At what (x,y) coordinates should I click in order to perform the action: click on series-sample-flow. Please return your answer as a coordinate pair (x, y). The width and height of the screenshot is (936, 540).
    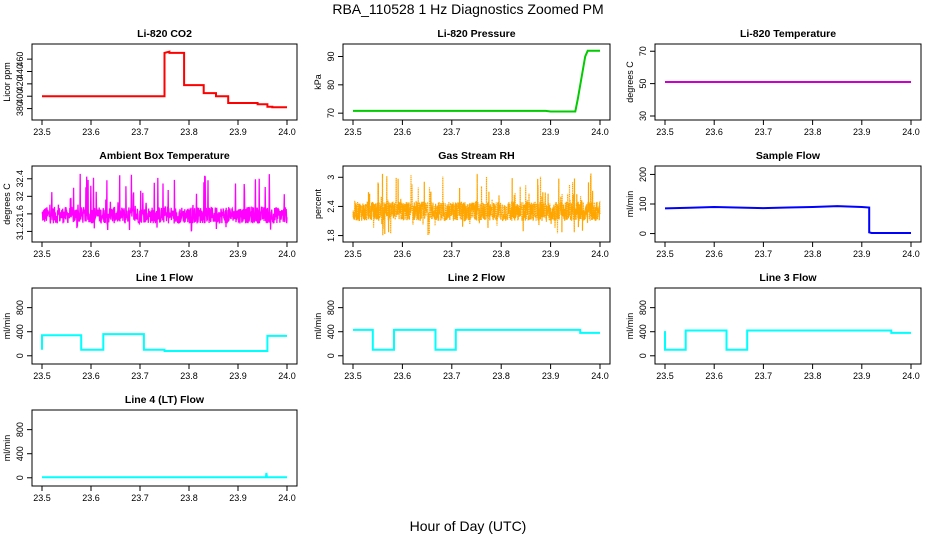
    Looking at the image, I should click on (787, 219).